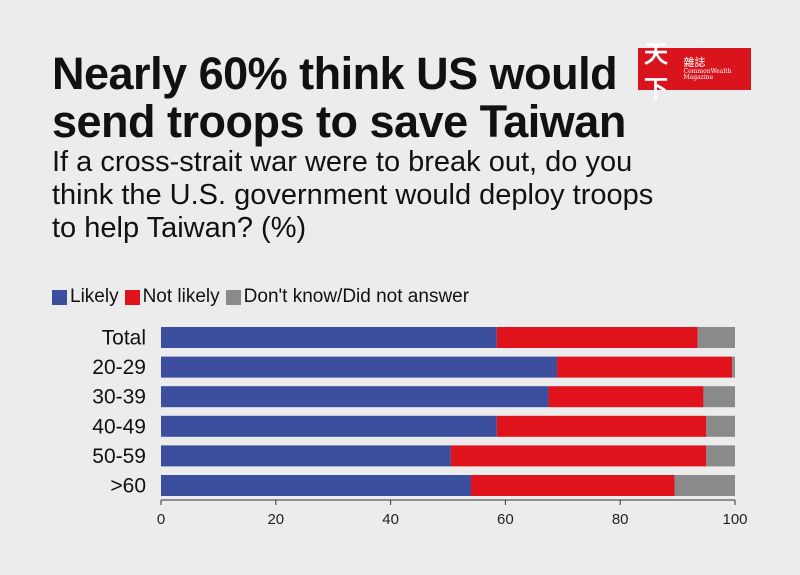  Describe the element at coordinates (656, 71) in the screenshot. I see `logo-chinese-title: 天下` at that location.